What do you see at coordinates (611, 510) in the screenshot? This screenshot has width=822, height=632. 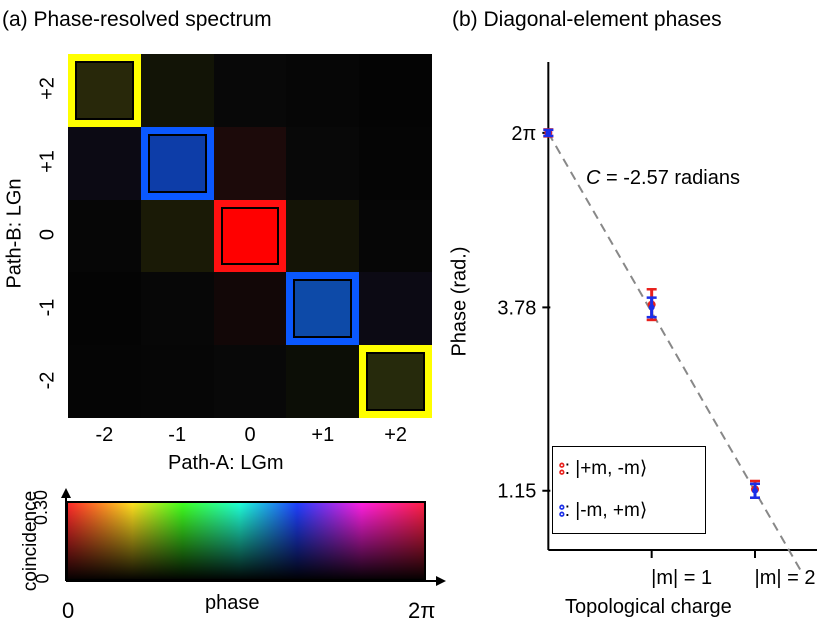 I see `legend-text-1: |-m, +m⟩` at bounding box center [611, 510].